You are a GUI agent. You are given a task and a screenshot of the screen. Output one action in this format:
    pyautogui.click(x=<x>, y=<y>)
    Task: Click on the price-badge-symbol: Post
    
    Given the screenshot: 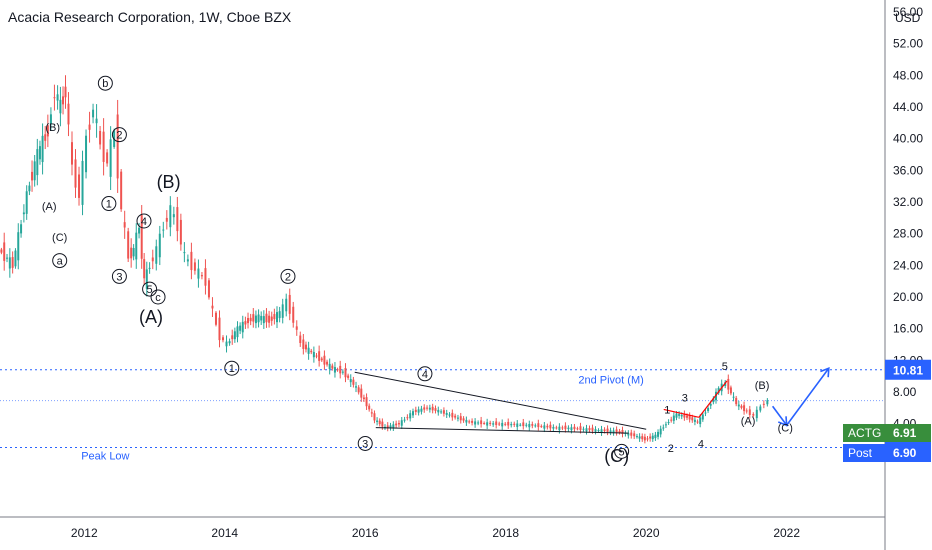 What is the action you would take?
    pyautogui.click(x=860, y=453)
    